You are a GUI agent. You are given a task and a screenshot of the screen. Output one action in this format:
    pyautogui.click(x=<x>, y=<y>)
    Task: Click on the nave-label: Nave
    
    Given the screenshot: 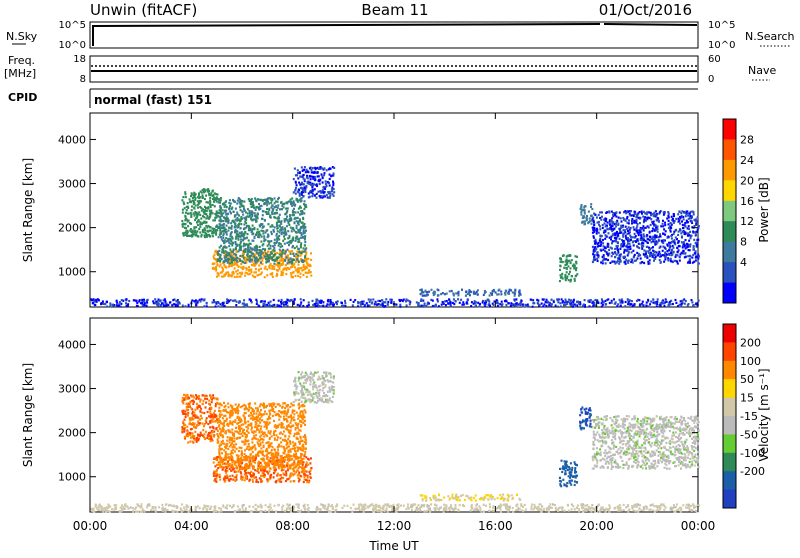 What is the action you would take?
    pyautogui.click(x=762, y=70)
    